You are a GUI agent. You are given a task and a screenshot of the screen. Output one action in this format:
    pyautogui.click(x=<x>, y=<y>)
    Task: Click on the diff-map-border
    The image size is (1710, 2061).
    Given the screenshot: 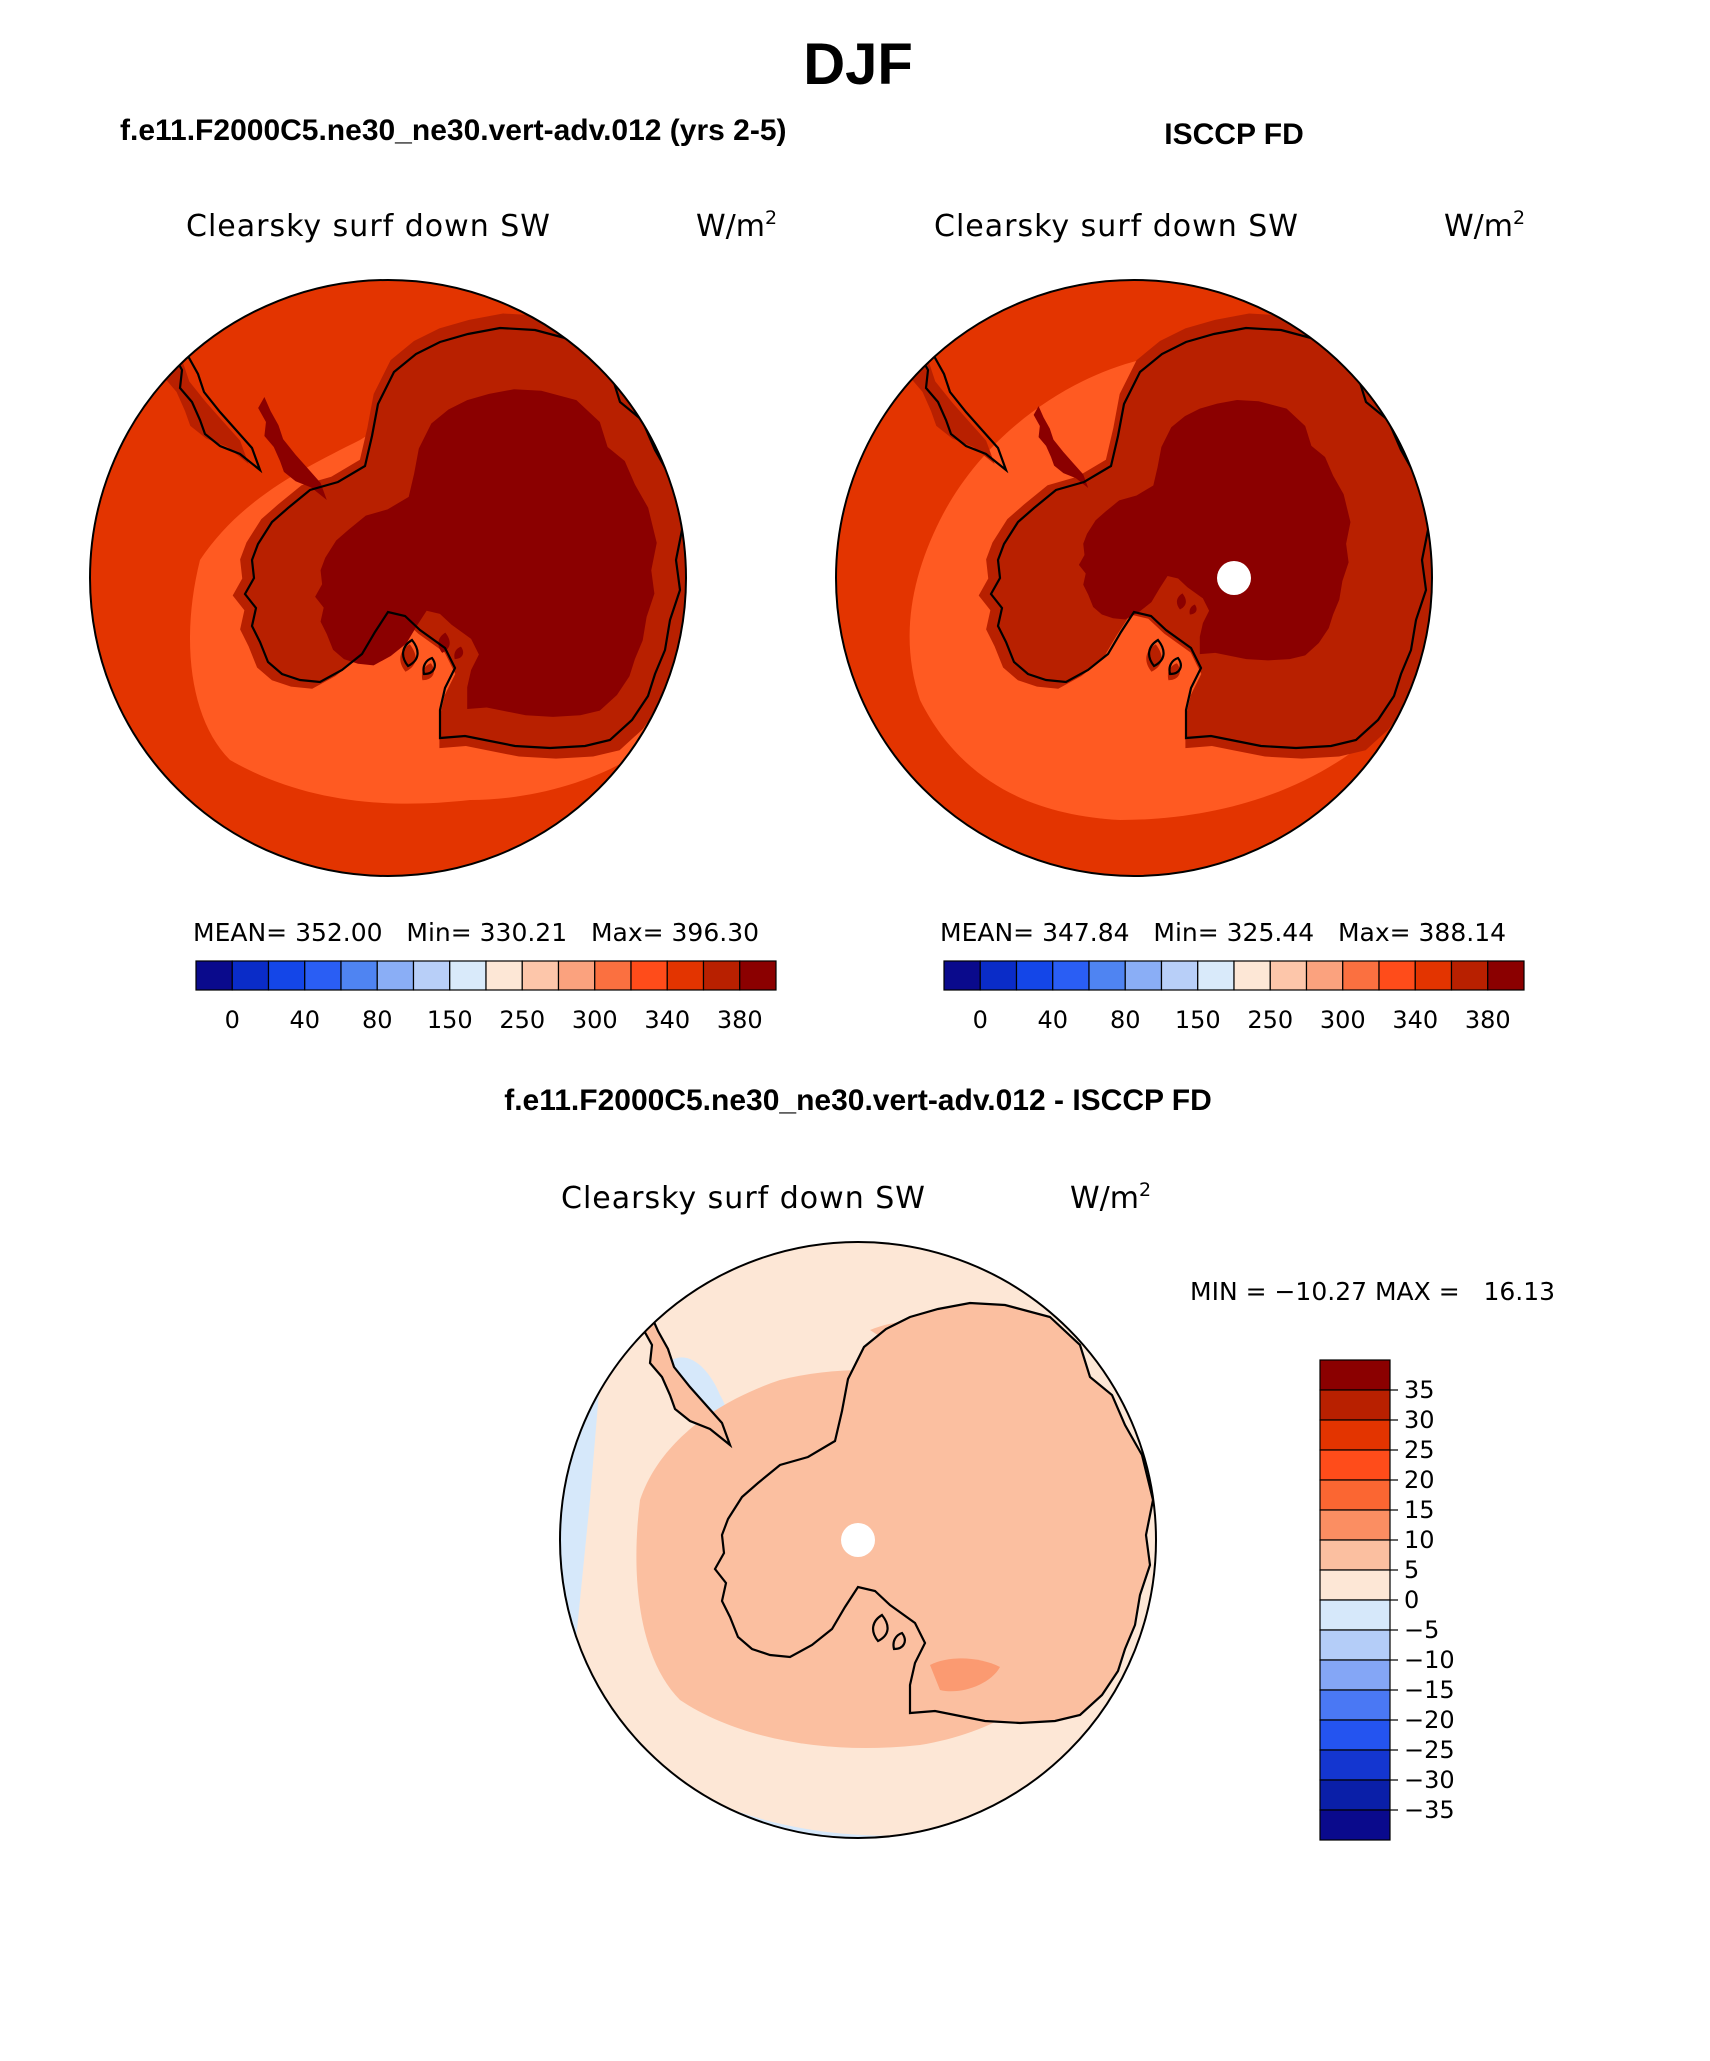 What is the action you would take?
    pyautogui.click(x=858, y=1540)
    